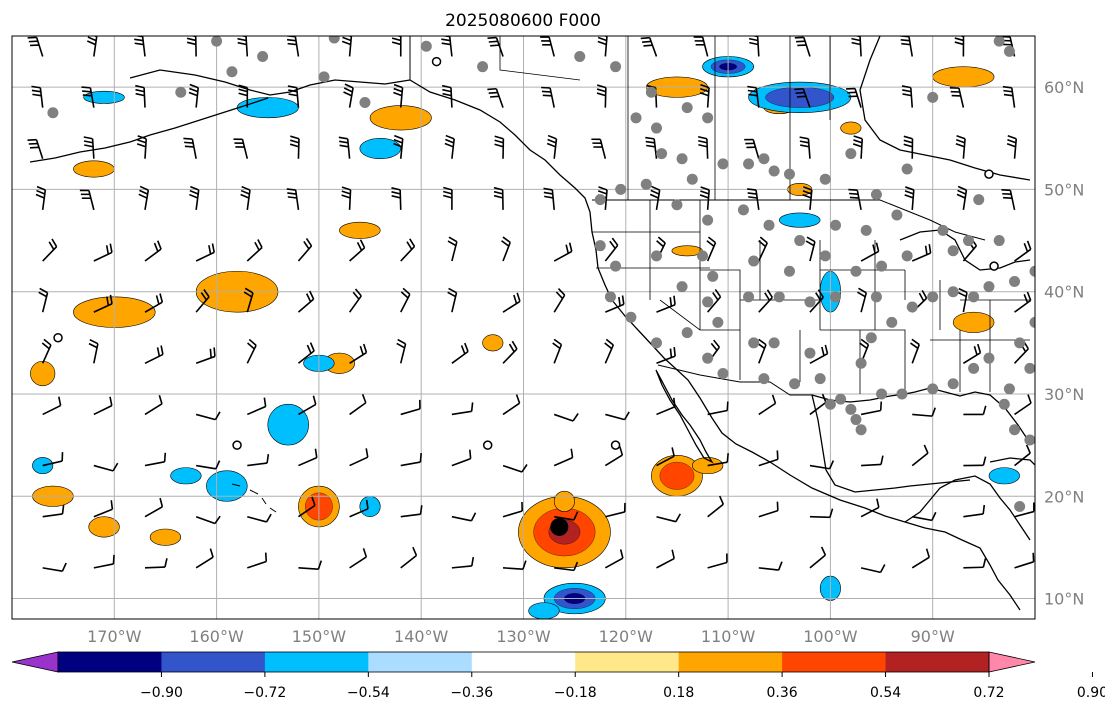  I want to click on calm-wind-circle, so click(237, 445).